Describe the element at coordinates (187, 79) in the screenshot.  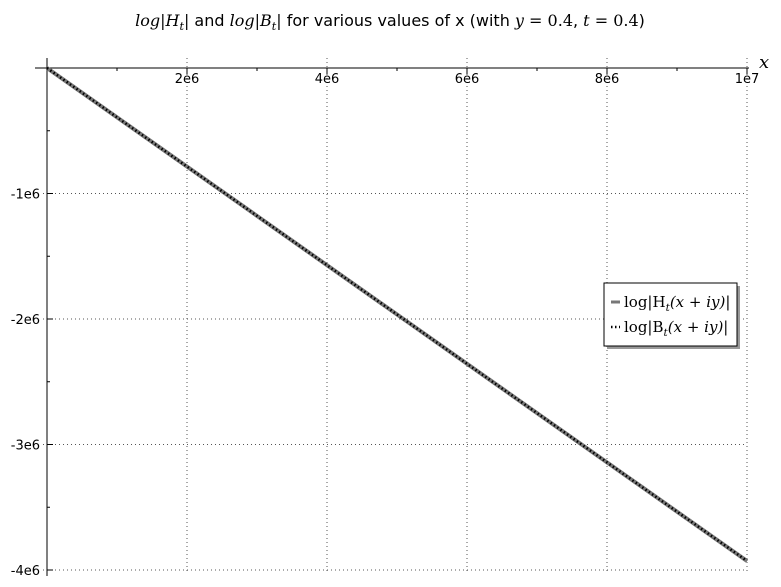
I see `x-tick-label: 2e6` at that location.